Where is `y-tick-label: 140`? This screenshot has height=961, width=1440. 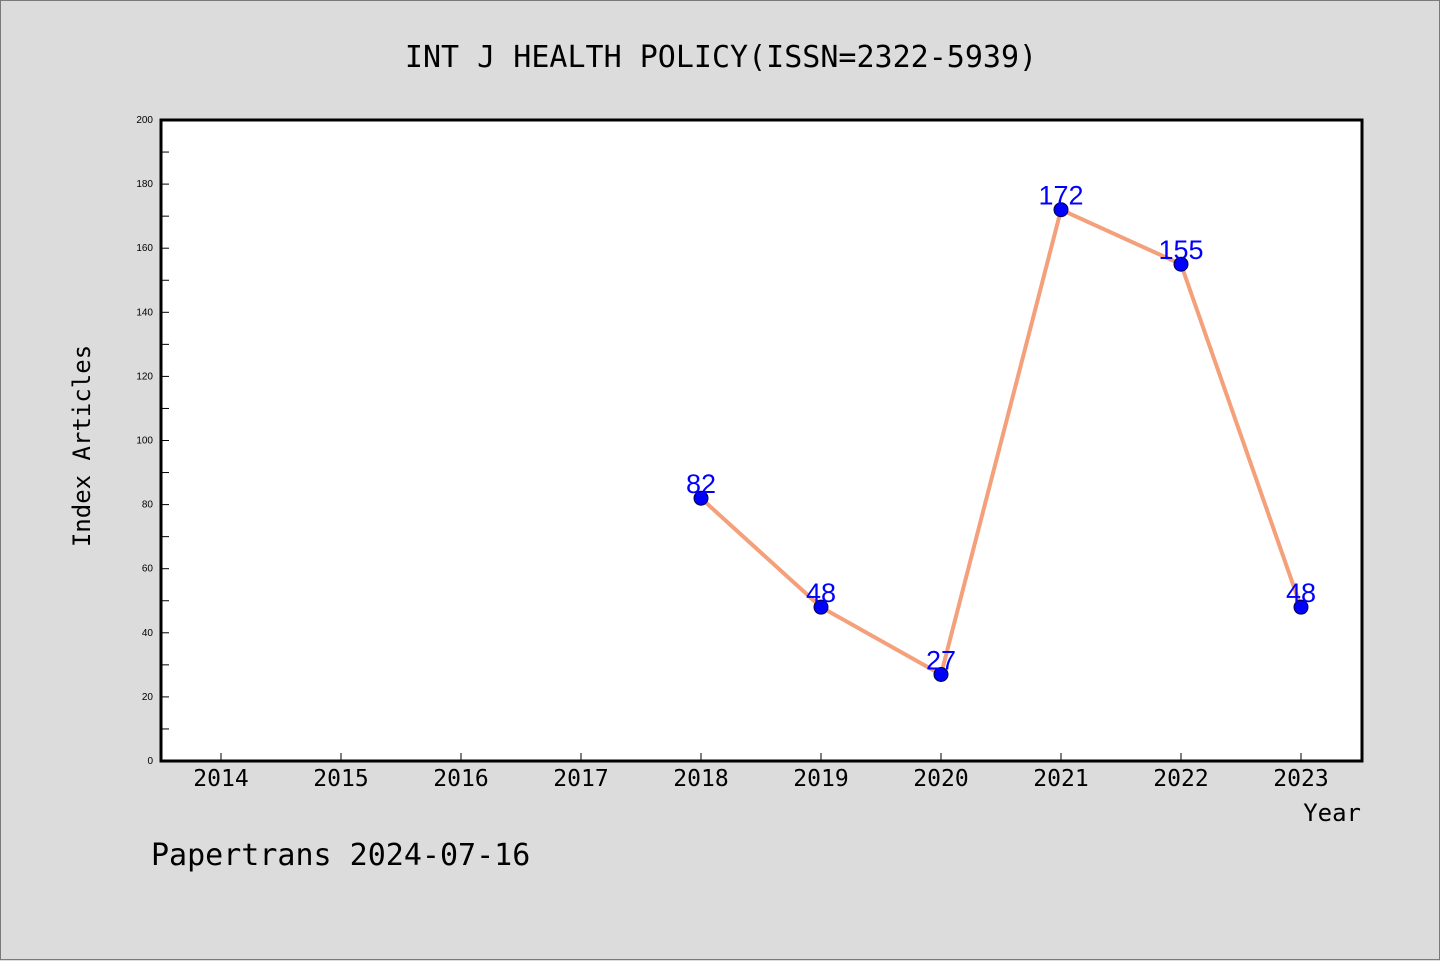 y-tick-label: 140 is located at coordinates (144, 312).